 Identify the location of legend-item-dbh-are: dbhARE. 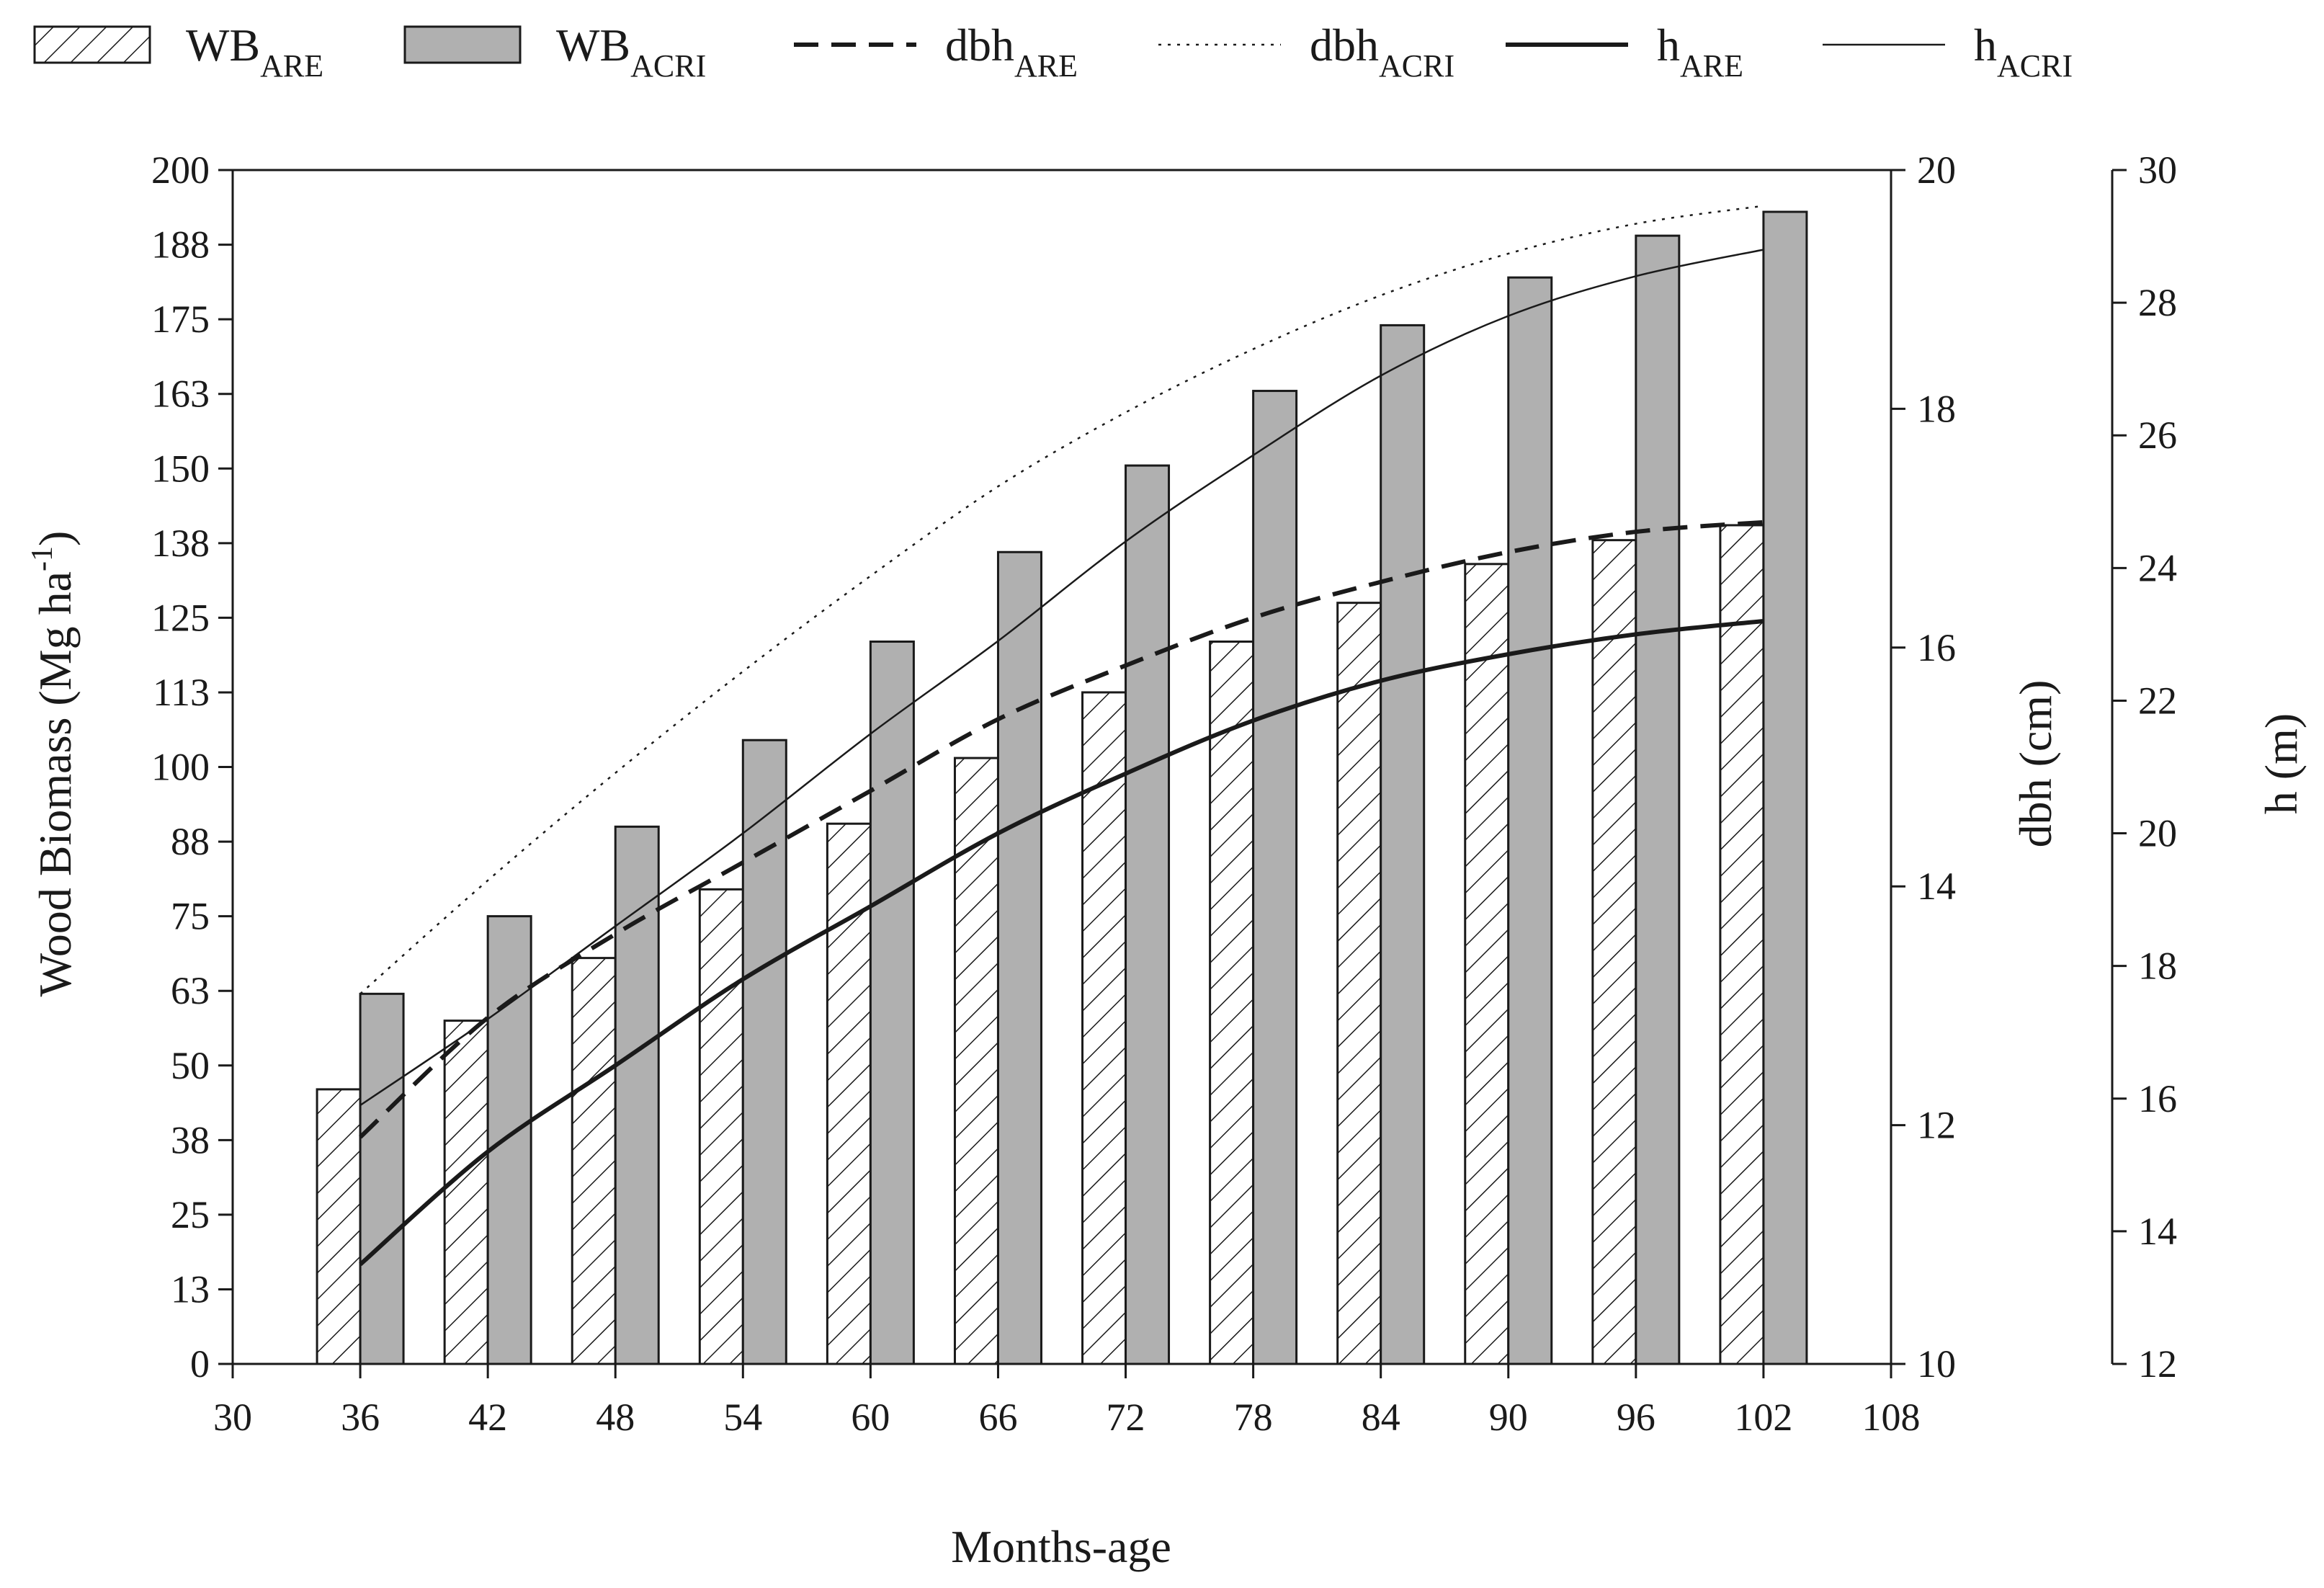
(936, 51).